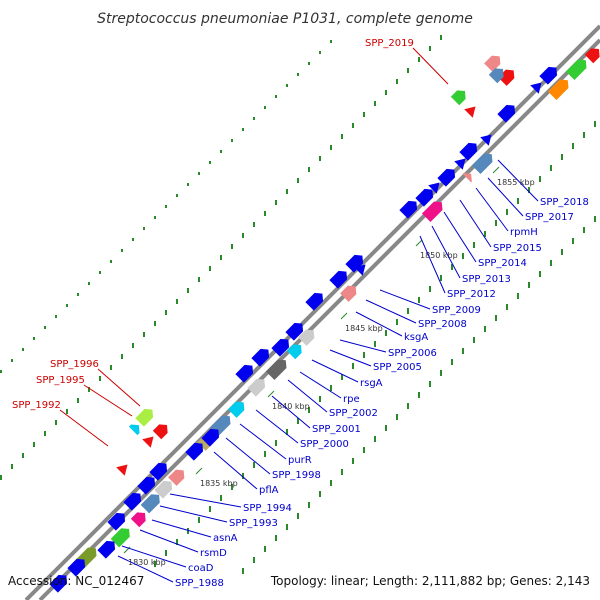 Image resolution: width=600 pixels, height=600 pixels. Describe the element at coordinates (502, 263) in the screenshot. I see `gene-label: SPP_2014` at that location.